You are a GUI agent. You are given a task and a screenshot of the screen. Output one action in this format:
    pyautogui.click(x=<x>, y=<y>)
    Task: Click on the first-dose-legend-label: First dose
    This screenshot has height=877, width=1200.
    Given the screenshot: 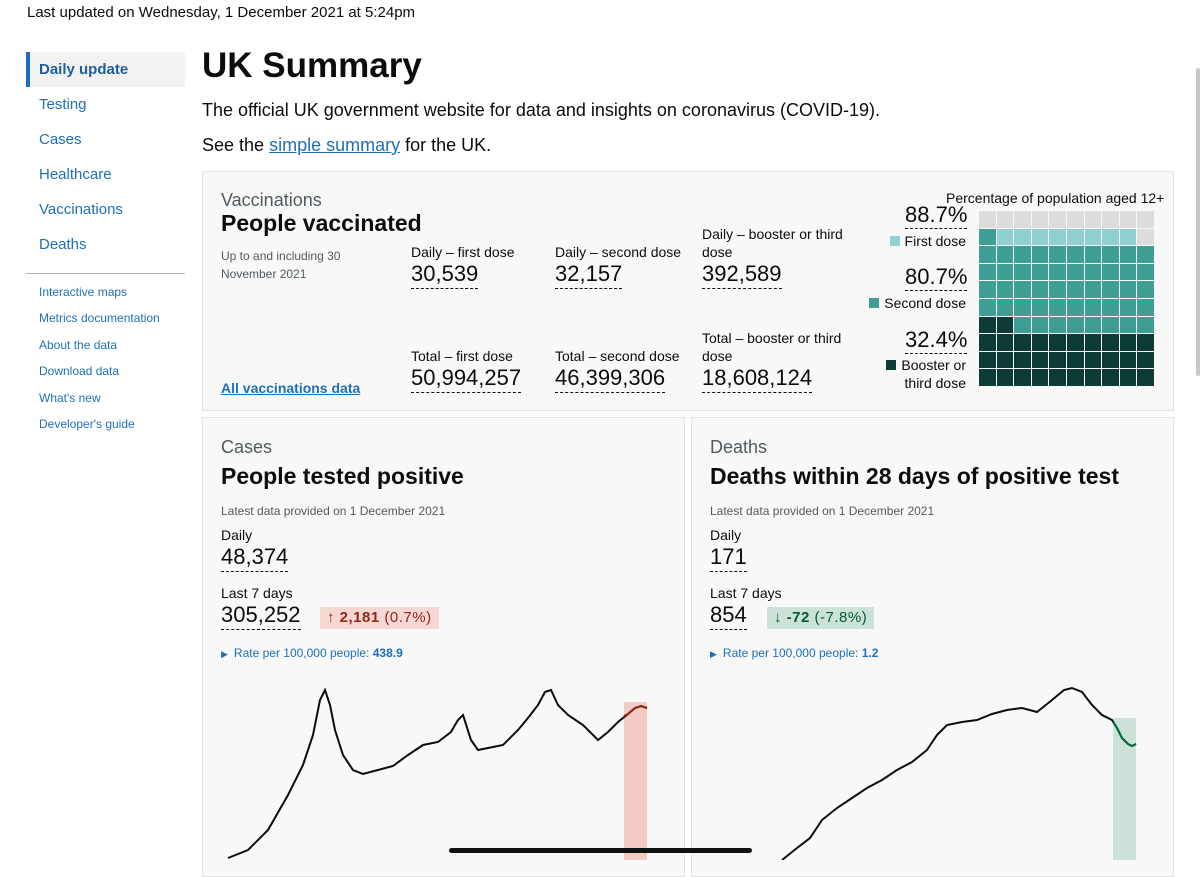 What is the action you would take?
    pyautogui.click(x=935, y=241)
    